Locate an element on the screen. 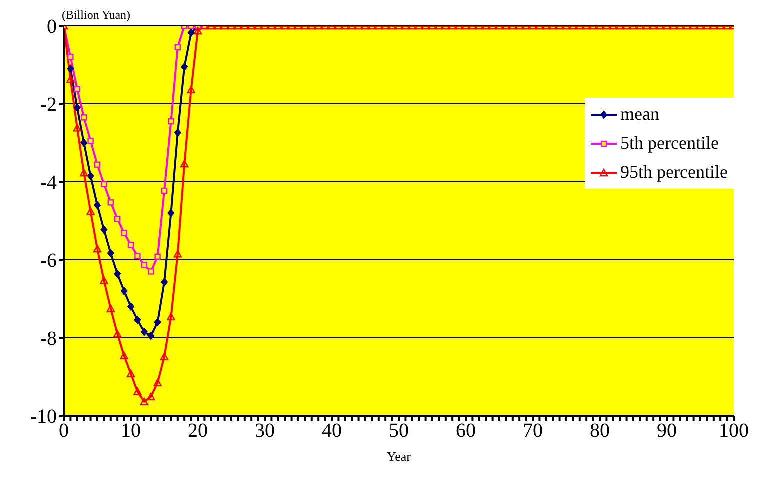 The width and height of the screenshot is (760, 485). x-tick-label: 70 is located at coordinates (533, 431).